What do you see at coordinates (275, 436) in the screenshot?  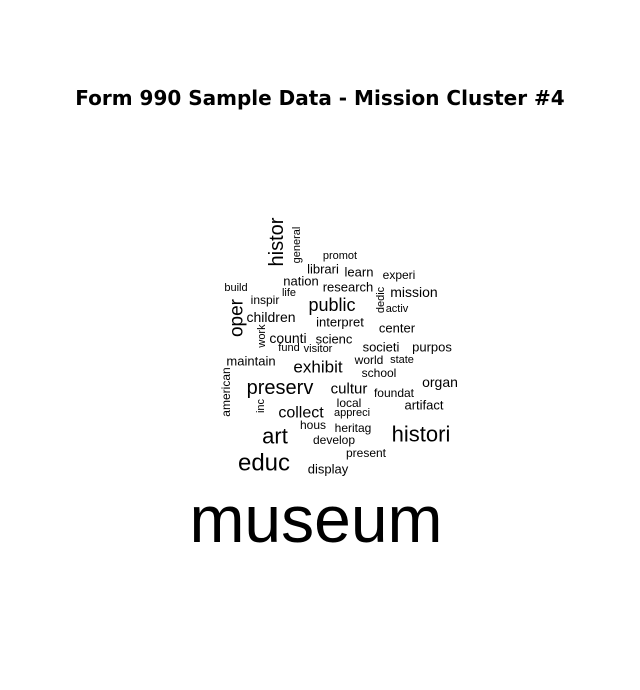 I see `word-art: art` at bounding box center [275, 436].